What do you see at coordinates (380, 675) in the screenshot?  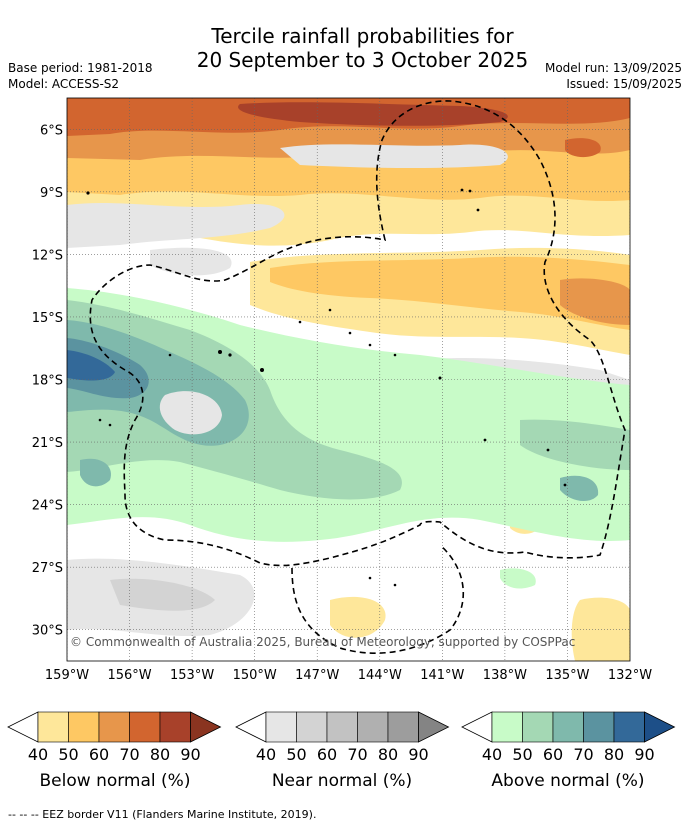 I see `lon-label: 144°W` at bounding box center [380, 675].